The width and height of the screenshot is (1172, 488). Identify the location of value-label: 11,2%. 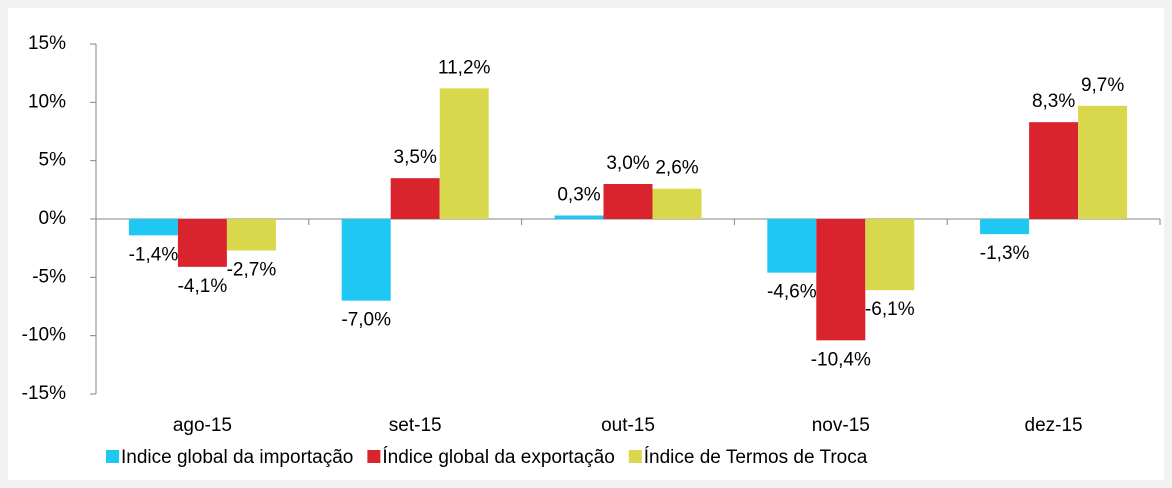
(464, 67).